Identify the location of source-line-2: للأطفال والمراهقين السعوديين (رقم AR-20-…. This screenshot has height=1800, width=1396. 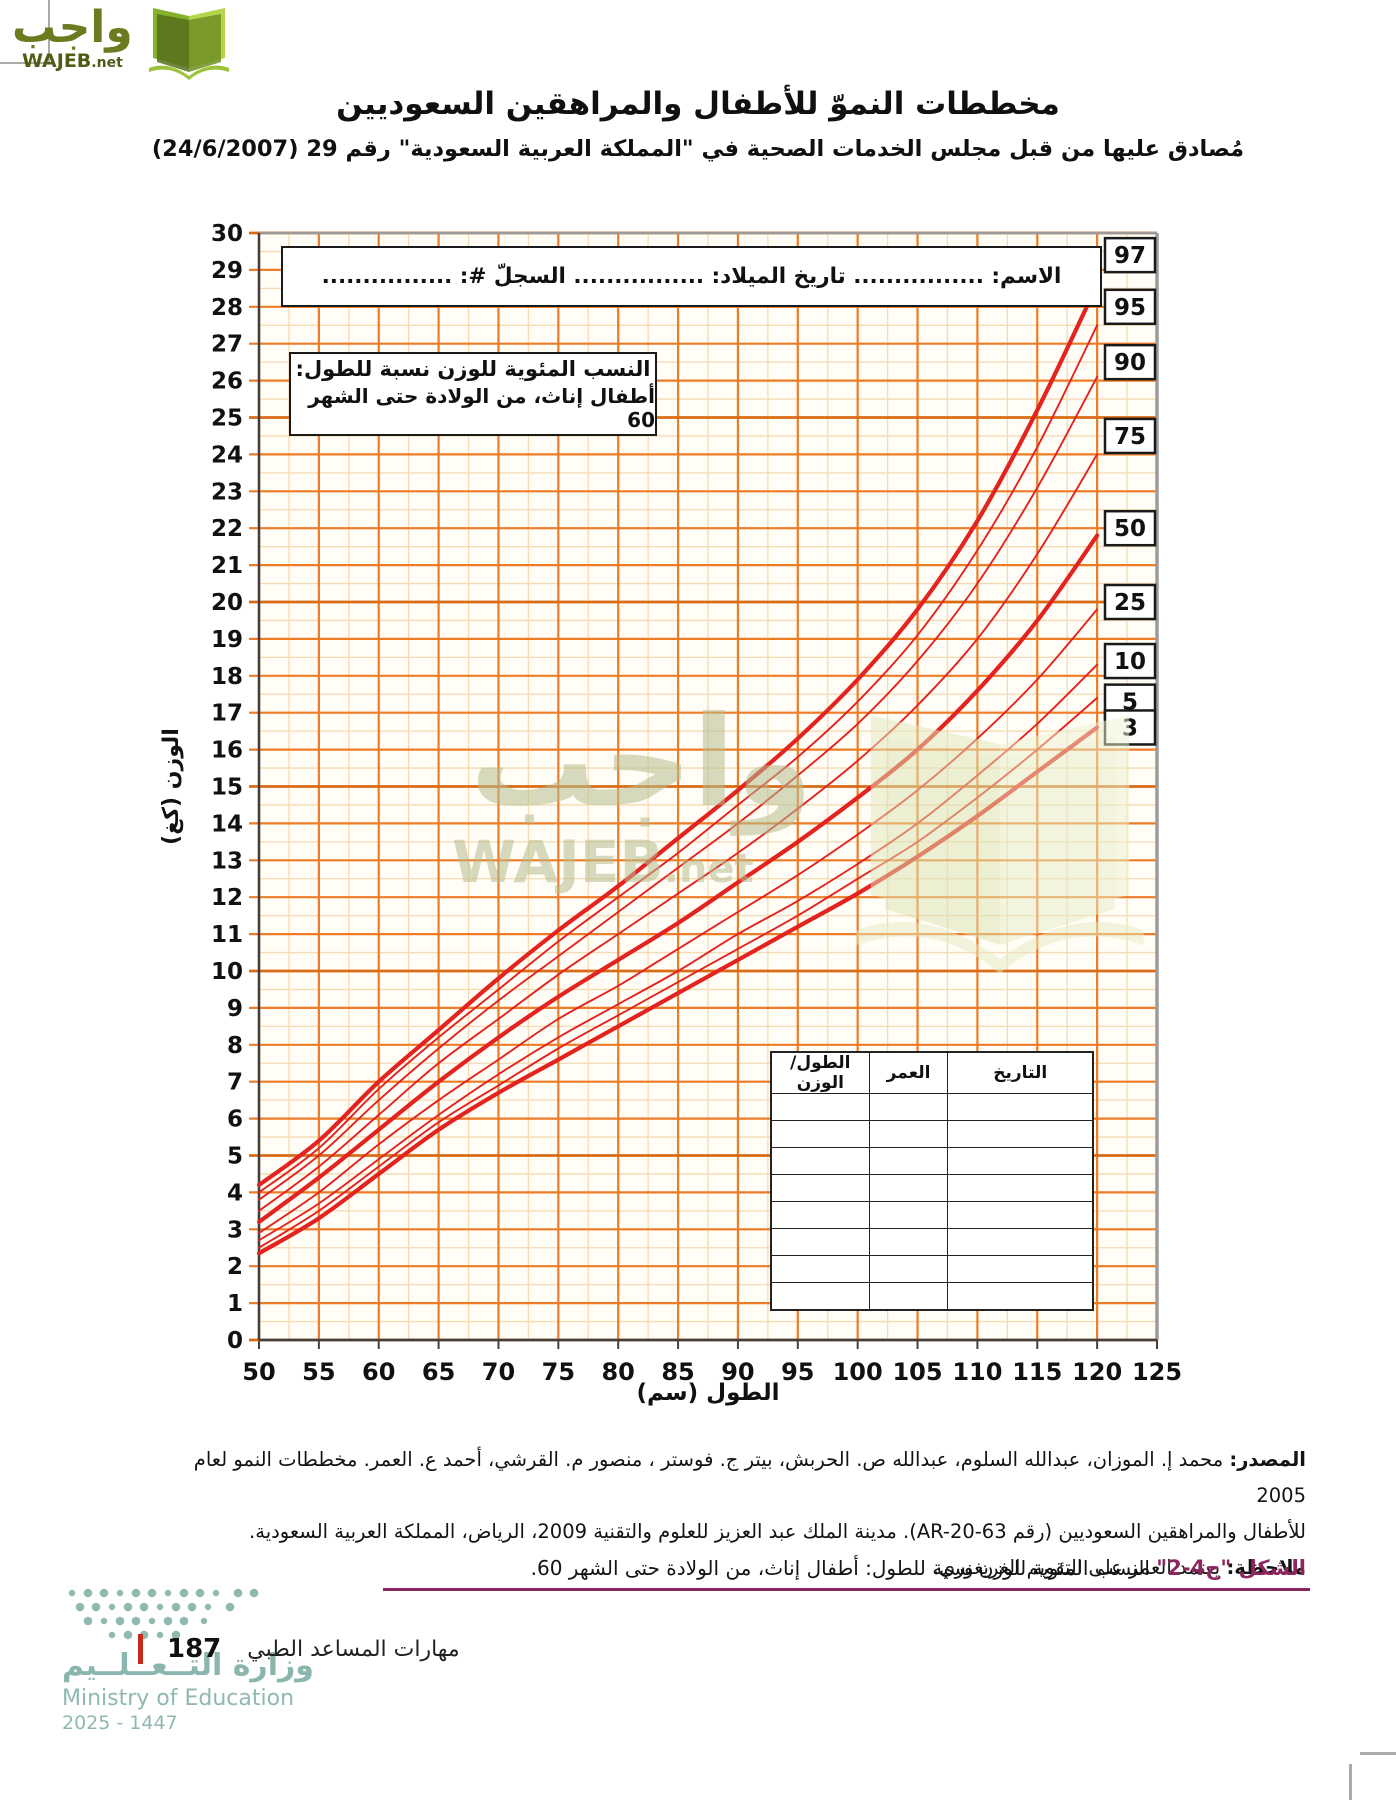
(777, 1531).